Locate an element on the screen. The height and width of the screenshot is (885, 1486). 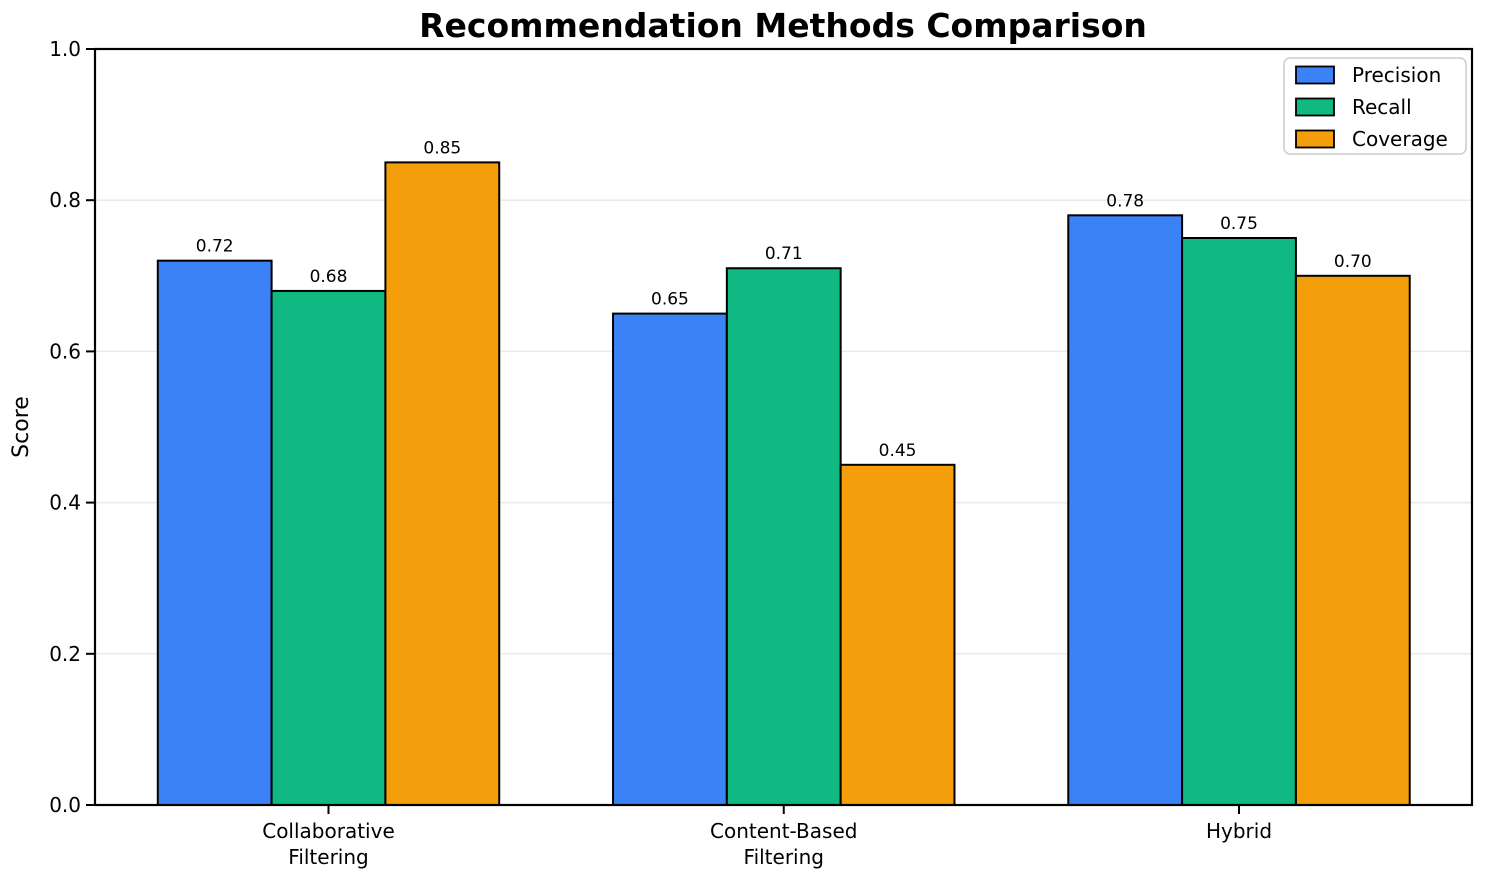
bar-value-label: 0.68 is located at coordinates (329, 277).